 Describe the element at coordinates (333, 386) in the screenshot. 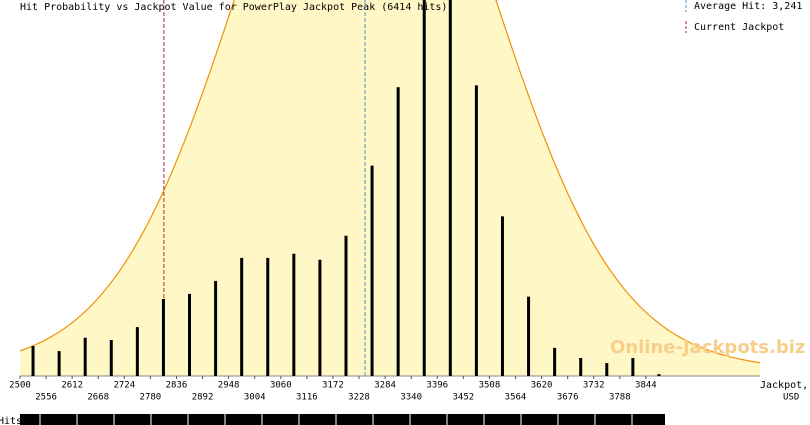

I see `x-tick-label: 3172` at that location.